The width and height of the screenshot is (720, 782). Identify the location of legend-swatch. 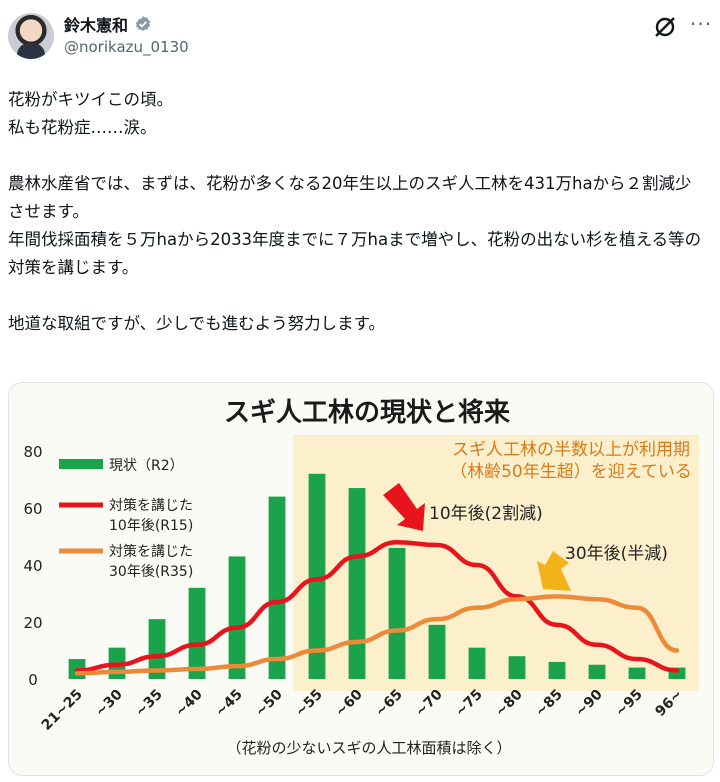
(81, 464).